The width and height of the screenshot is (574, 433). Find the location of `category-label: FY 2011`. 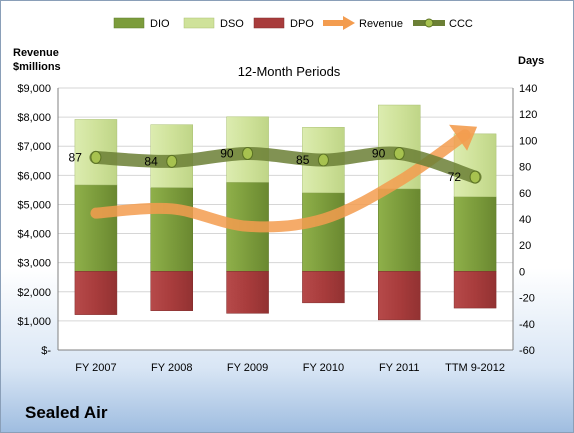

category-label: FY 2011 is located at coordinates (399, 368).